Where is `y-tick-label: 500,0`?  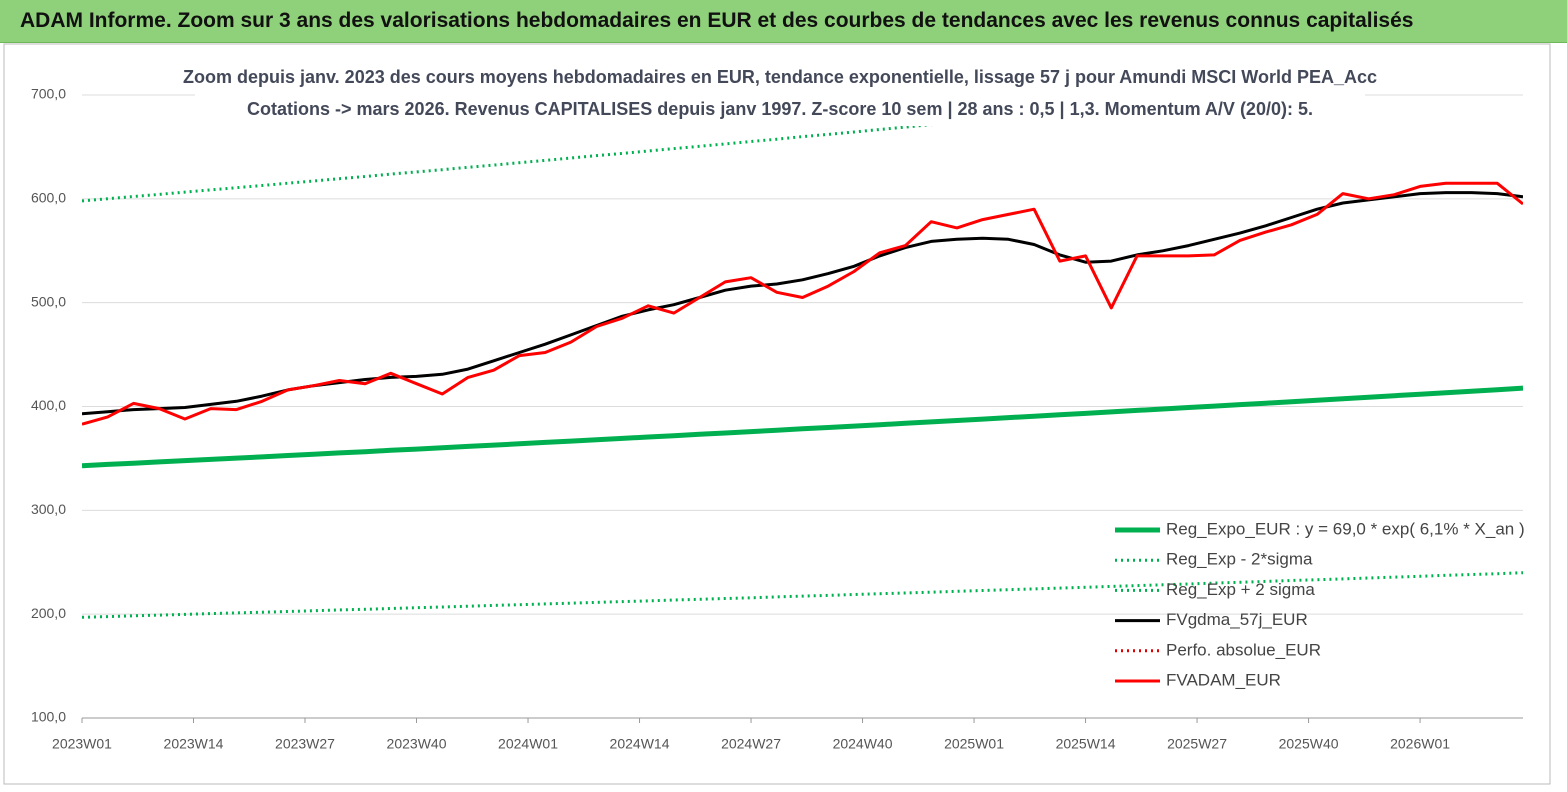 y-tick-label: 500,0 is located at coordinates (48, 301).